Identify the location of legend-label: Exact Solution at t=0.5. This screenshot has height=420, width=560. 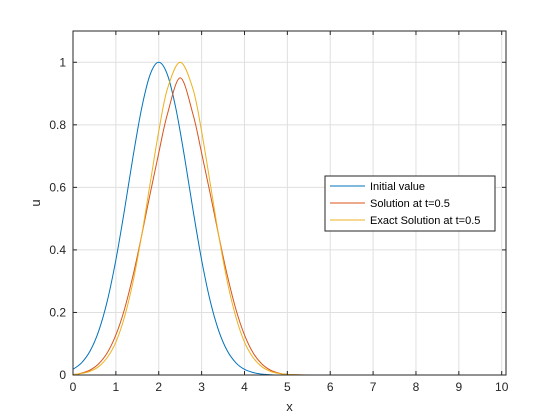
(425, 221).